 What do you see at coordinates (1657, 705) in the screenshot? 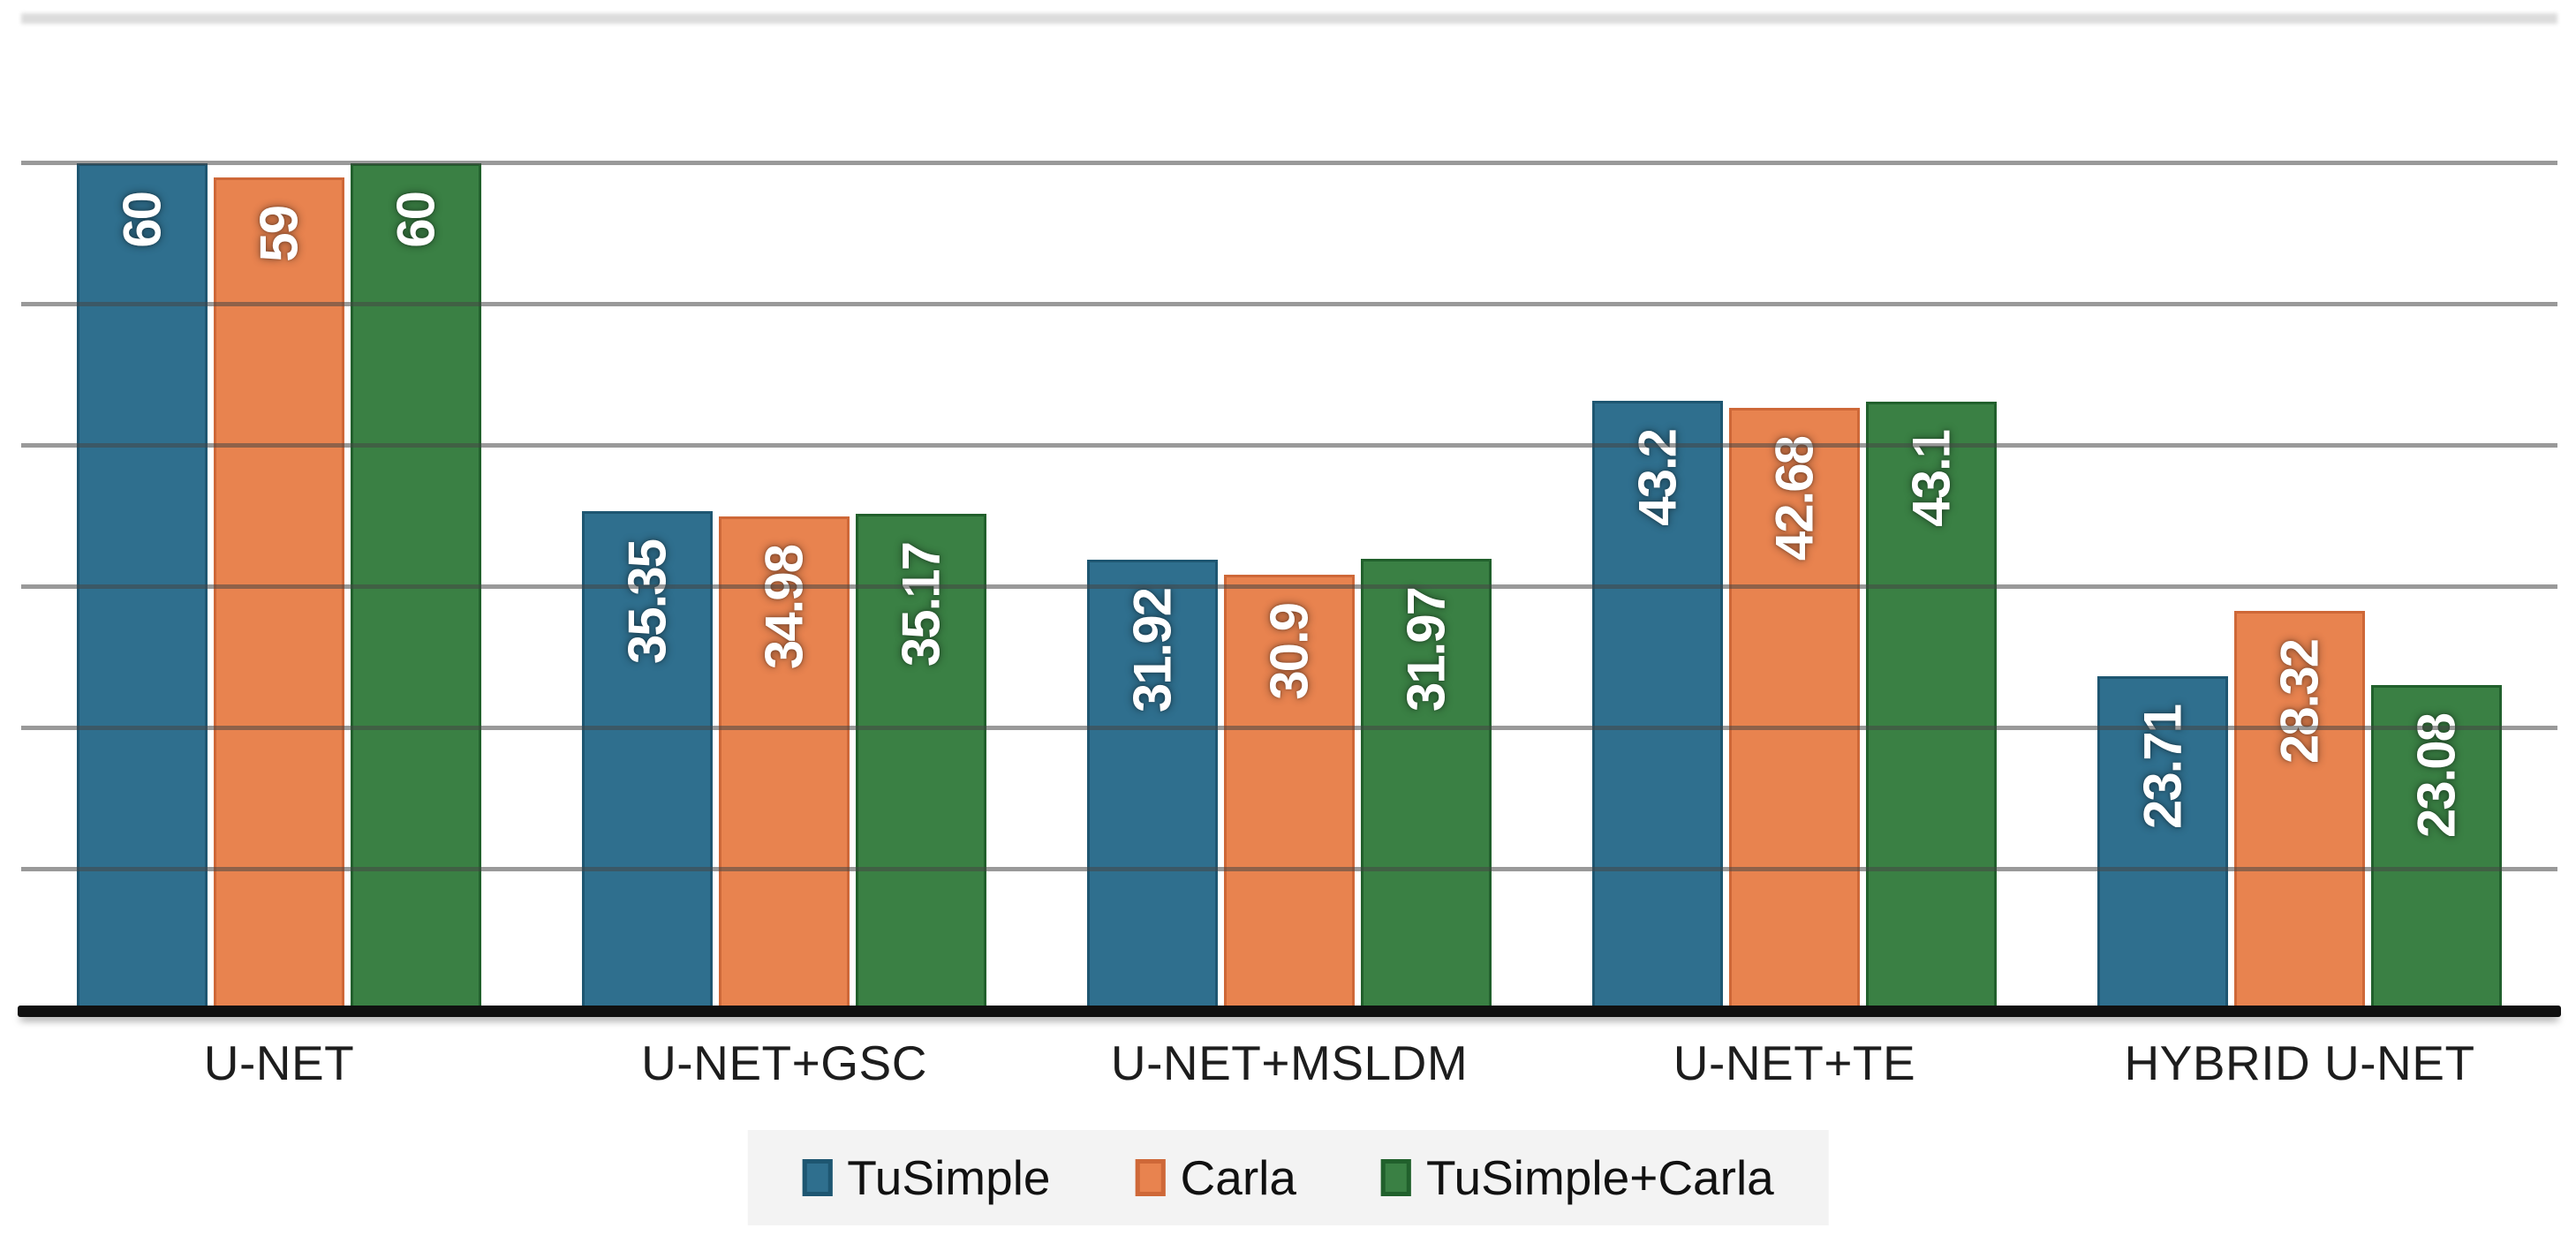
I see `bar-tusimple: 43.2` at bounding box center [1657, 705].